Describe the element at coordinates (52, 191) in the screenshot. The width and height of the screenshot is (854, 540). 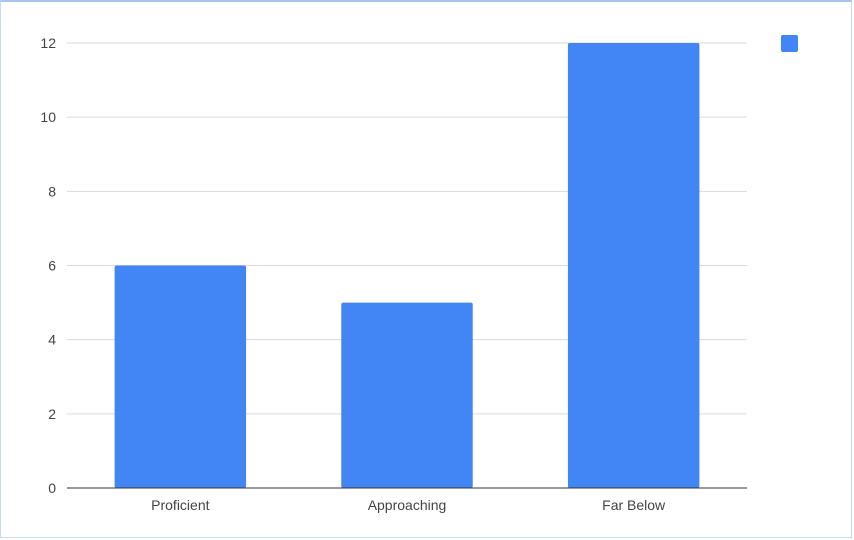
I see `y-tick-label-8: 8` at that location.